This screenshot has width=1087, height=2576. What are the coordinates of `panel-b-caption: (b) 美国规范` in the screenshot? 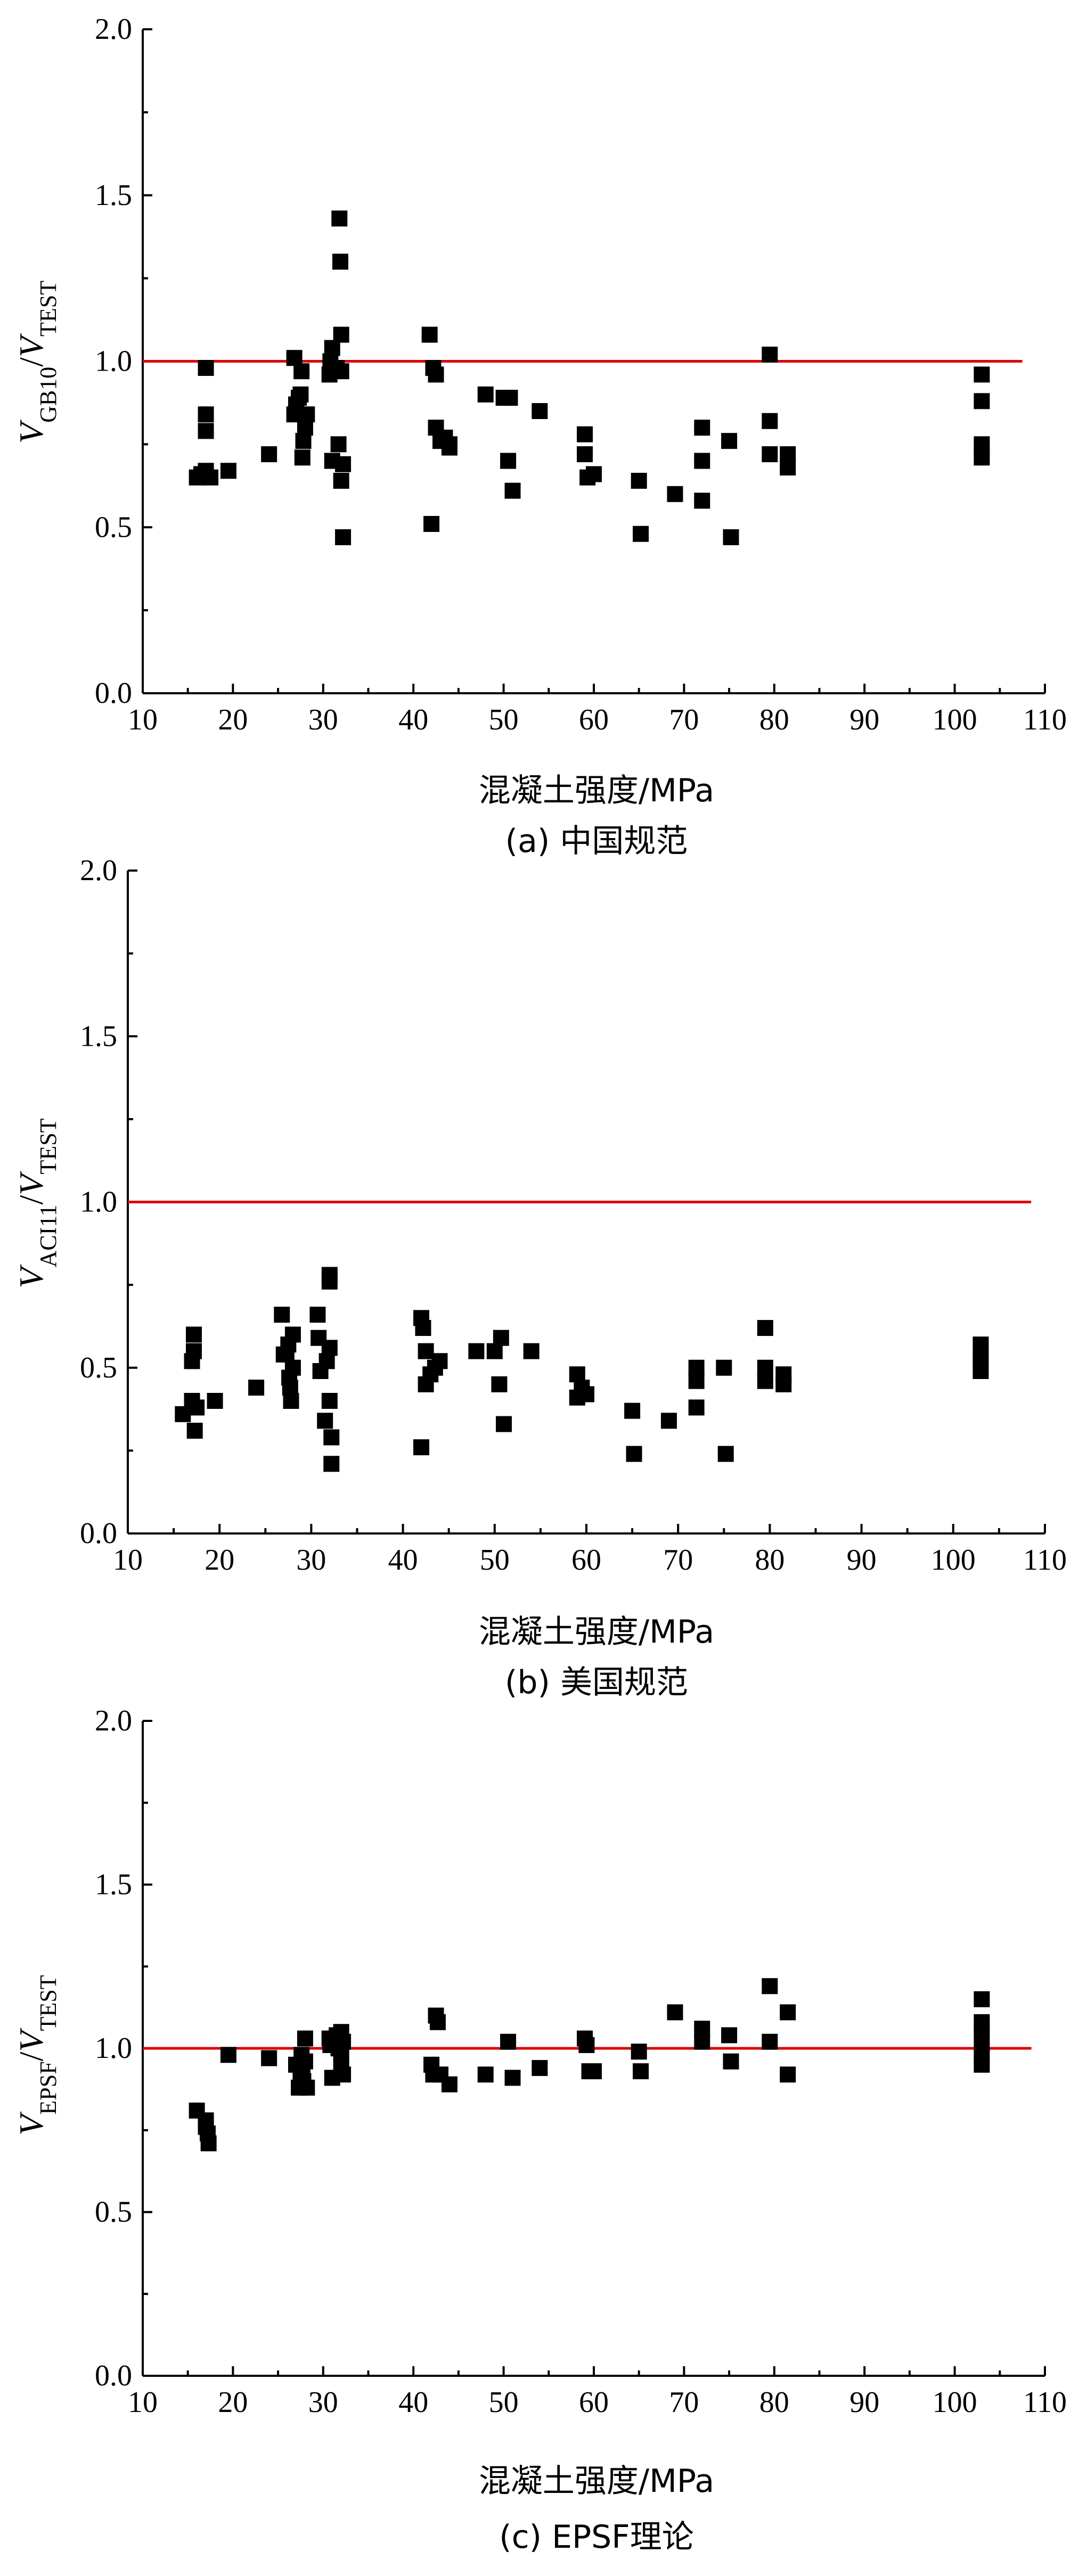 It's located at (597, 1682).